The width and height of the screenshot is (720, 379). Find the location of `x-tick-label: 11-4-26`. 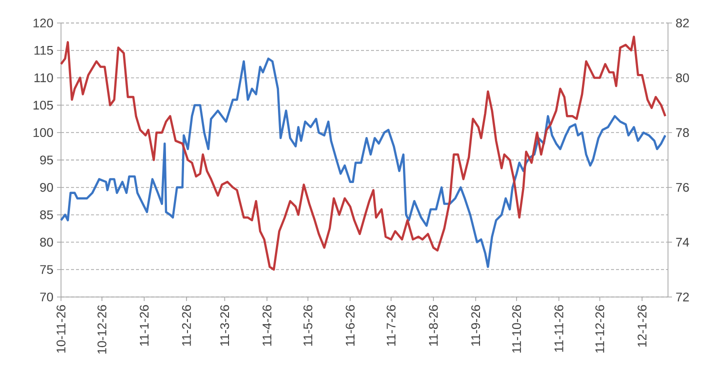

x-tick-label: 11-4-26 is located at coordinates (267, 325).